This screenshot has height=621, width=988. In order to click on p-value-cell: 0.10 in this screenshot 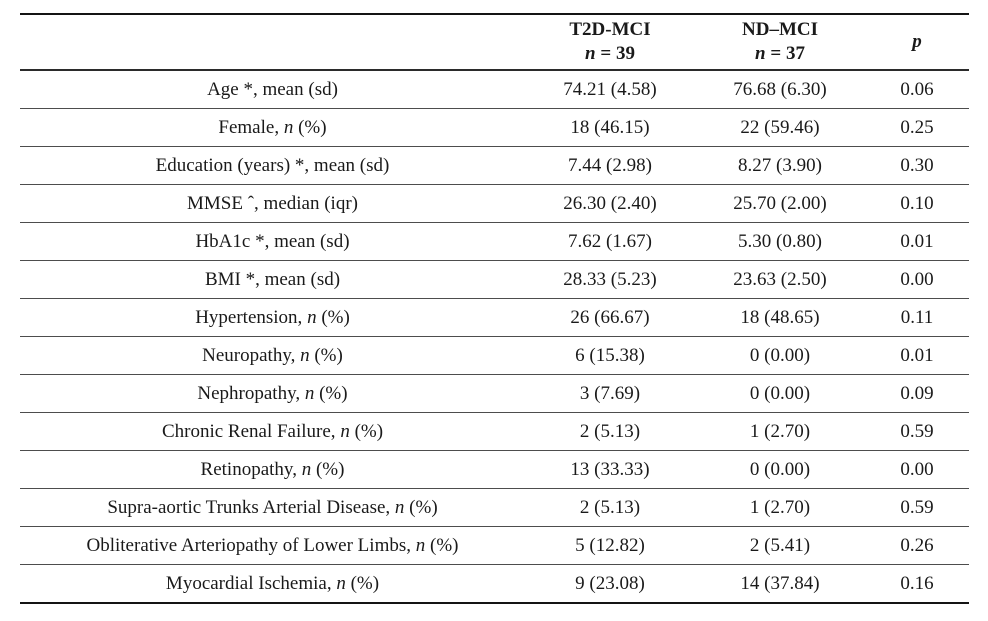, I will do `click(917, 203)`.